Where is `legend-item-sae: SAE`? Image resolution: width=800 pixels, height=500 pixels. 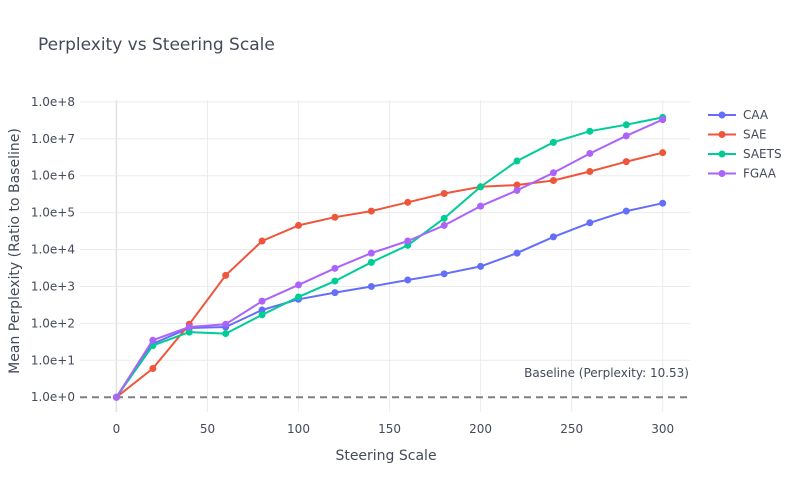
legend-item-sae: SAE is located at coordinates (737, 135).